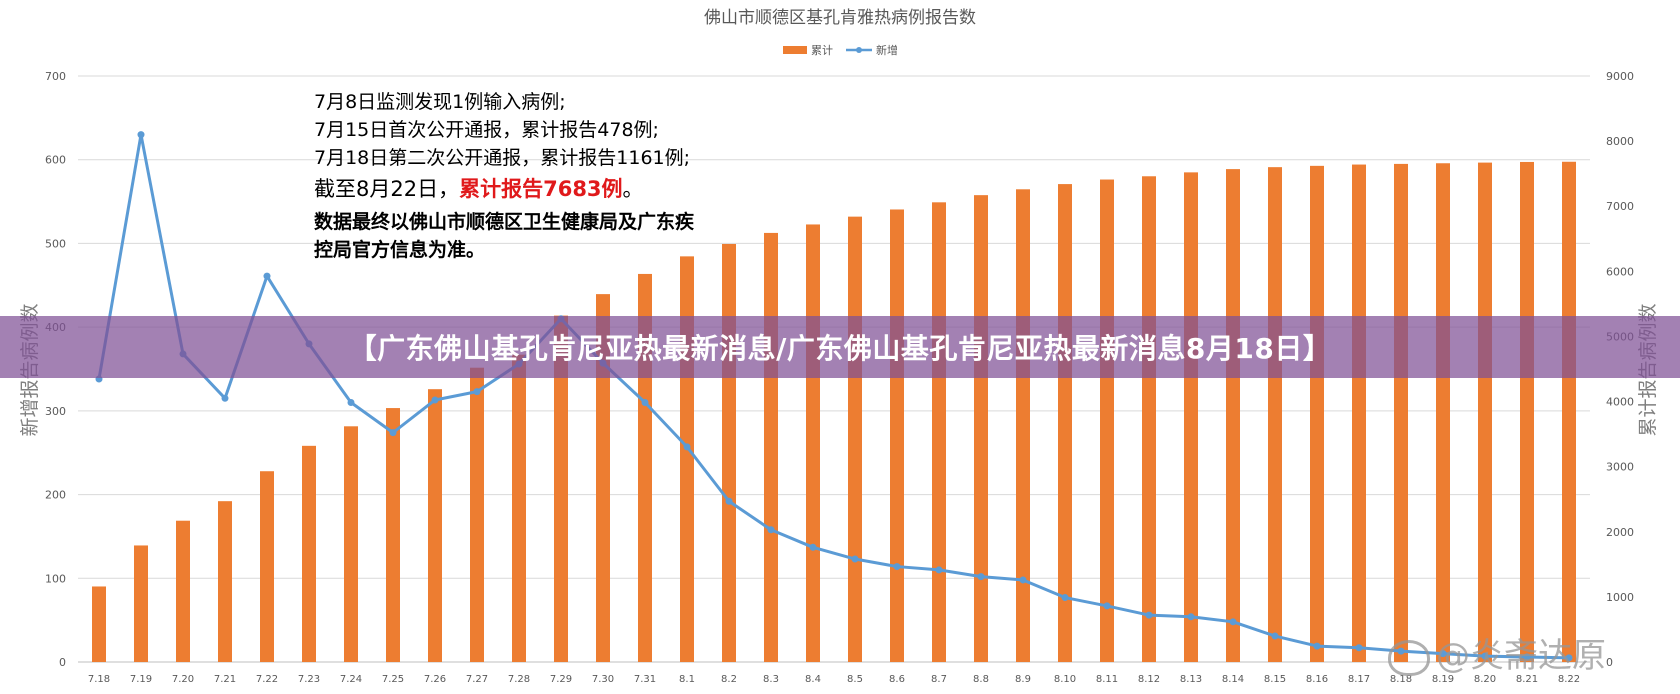  What do you see at coordinates (1275, 679) in the screenshot?
I see `x-tick-label: 8.15` at bounding box center [1275, 679].